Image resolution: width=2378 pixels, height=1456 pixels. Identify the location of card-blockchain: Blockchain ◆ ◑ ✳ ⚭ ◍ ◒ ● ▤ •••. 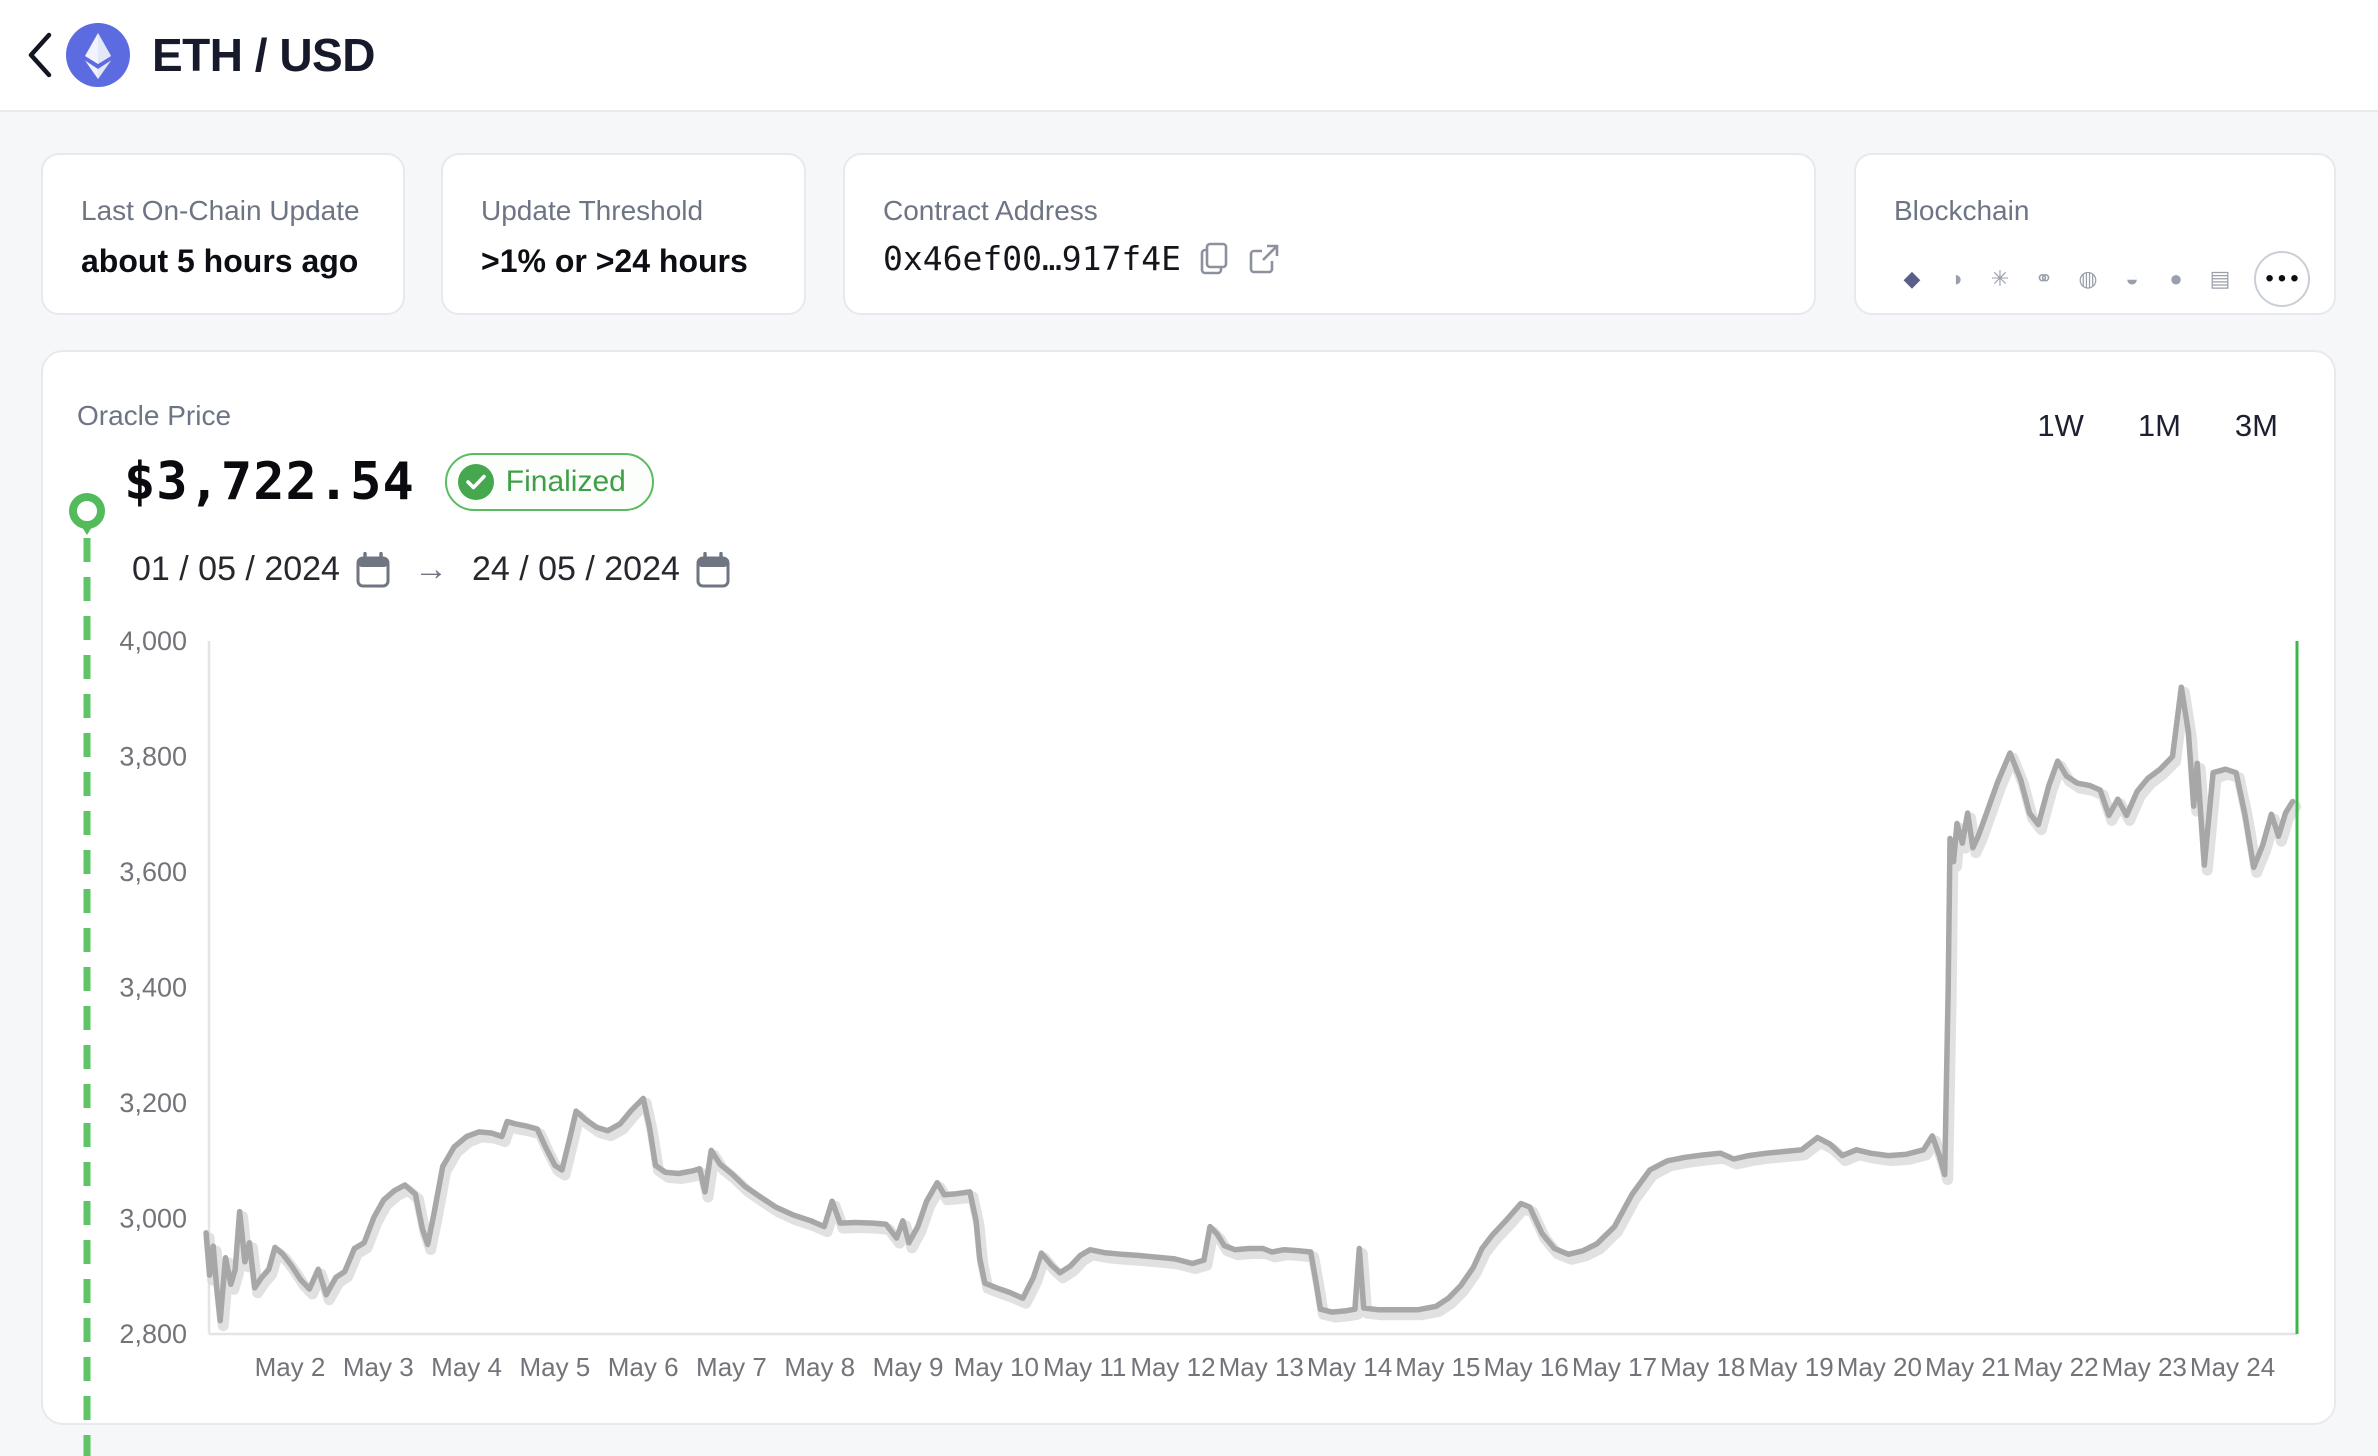
(2095, 234).